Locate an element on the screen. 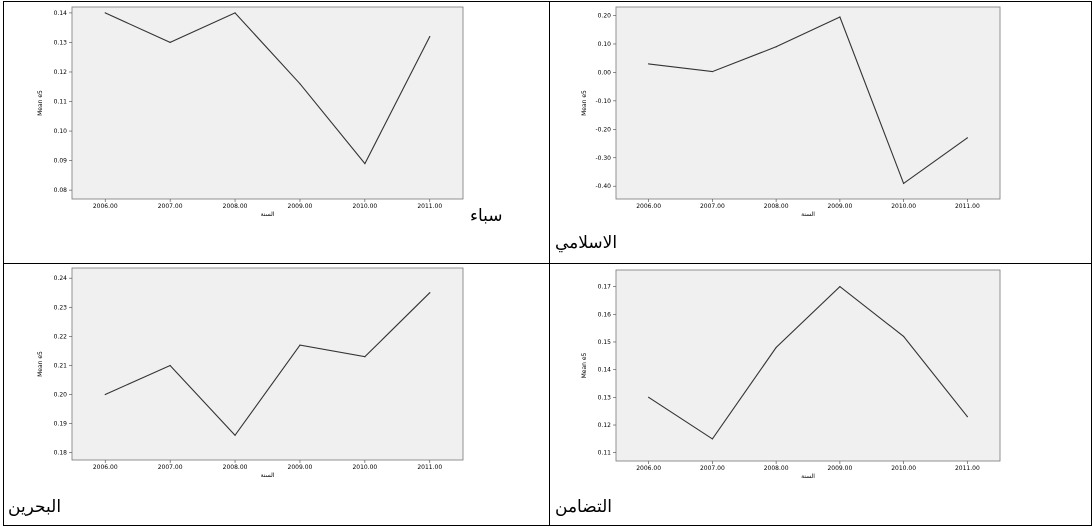 This screenshot has width=1092, height=527. table-divider-horizontal is located at coordinates (547, 263).